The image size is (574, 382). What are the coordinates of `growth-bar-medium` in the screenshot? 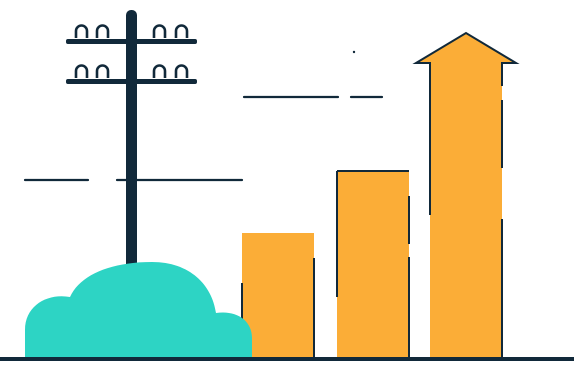 It's located at (373, 264).